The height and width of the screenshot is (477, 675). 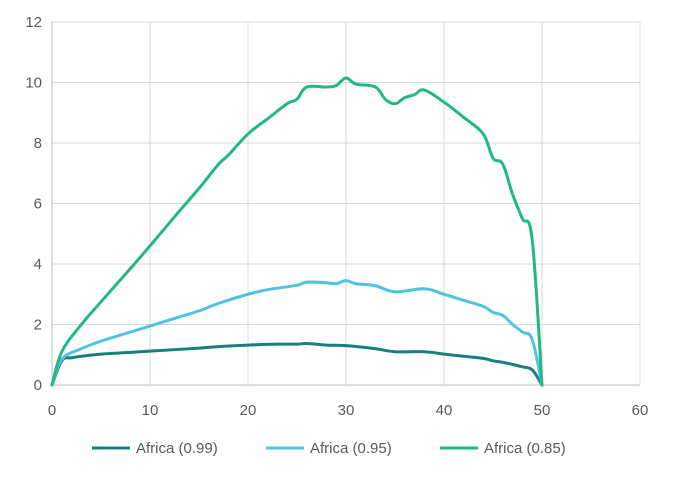 I want to click on x-tick-label: 0, so click(x=52, y=410).